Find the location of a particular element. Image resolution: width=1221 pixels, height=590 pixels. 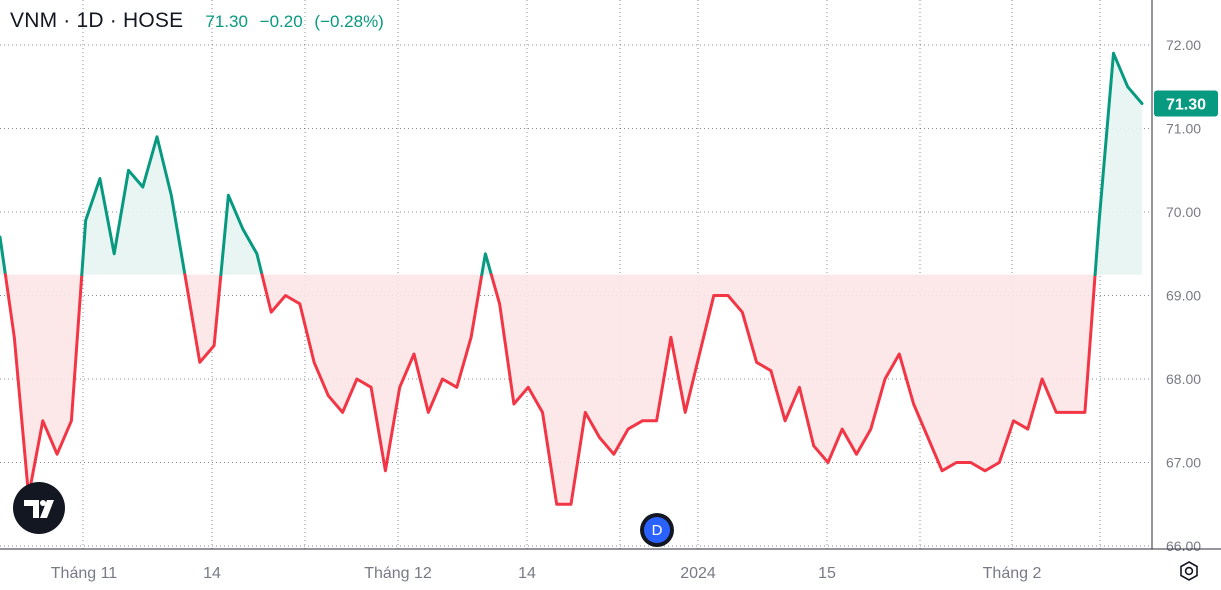

x-tick-label: 15 is located at coordinates (827, 573).